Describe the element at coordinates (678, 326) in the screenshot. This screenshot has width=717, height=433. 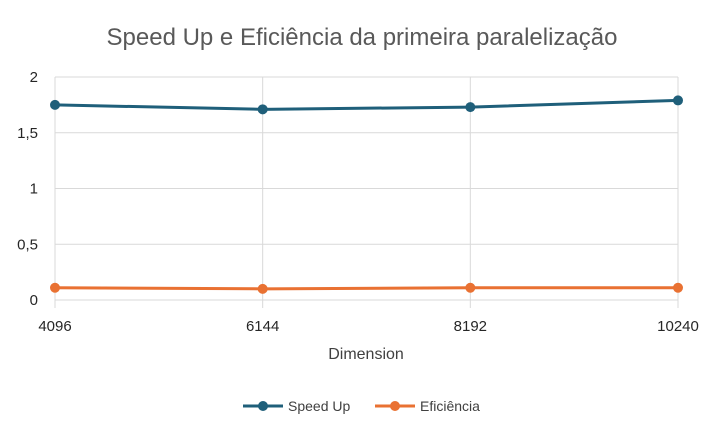
I see `x-tick-label: 10240` at that location.